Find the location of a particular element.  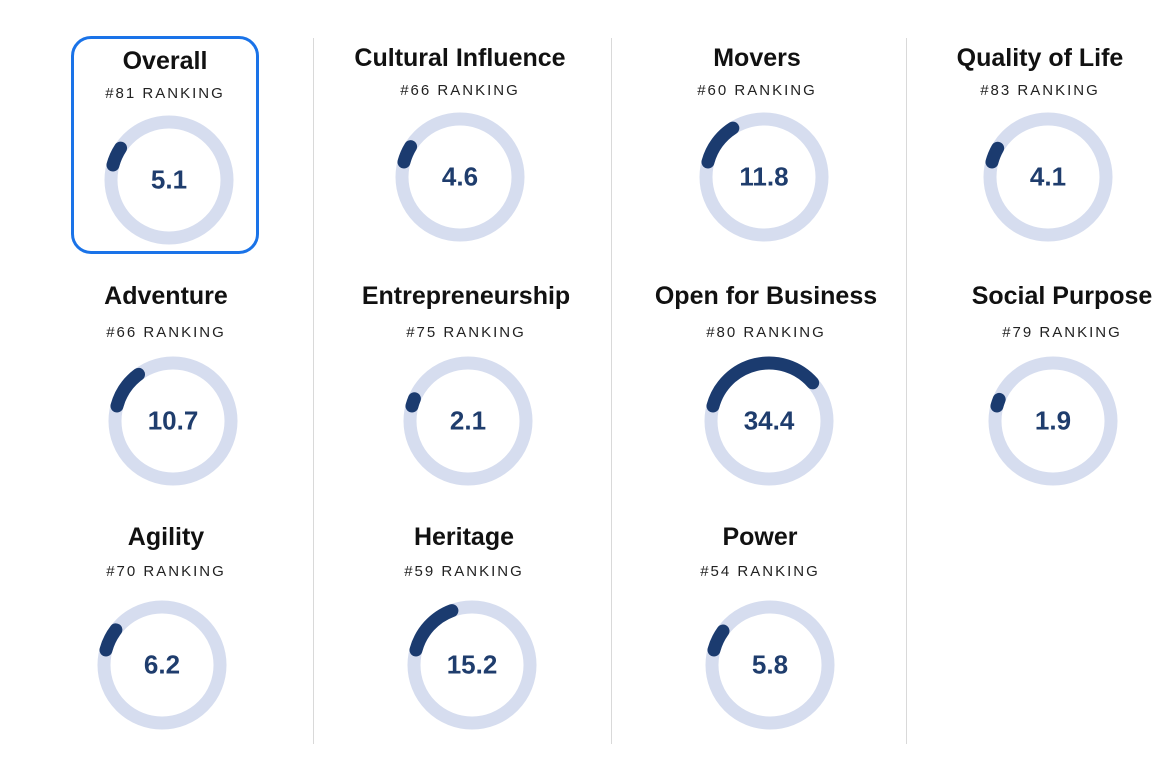

metric-ring: 15.2 is located at coordinates (472, 665).